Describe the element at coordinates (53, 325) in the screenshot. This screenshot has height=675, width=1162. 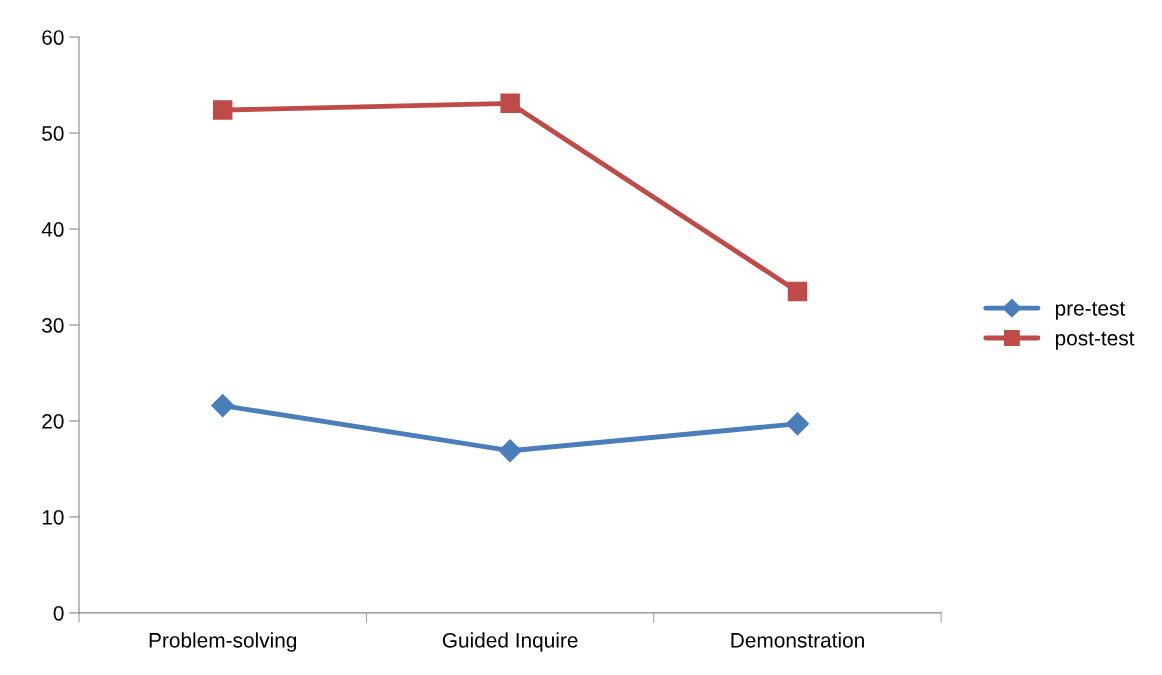
I see `y-tick-label: 30` at that location.